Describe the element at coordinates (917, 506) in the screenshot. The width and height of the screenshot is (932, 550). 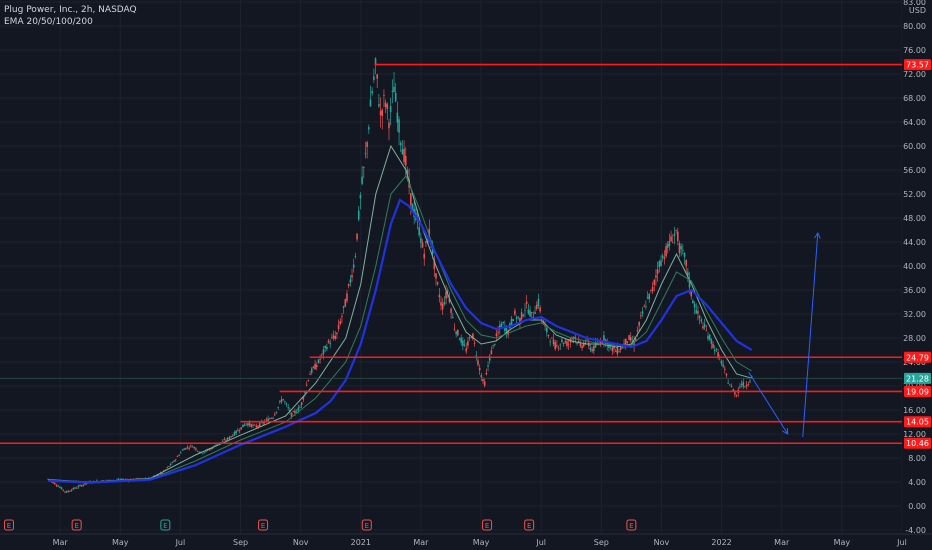
I see `y-tick-label: 0.00` at that location.